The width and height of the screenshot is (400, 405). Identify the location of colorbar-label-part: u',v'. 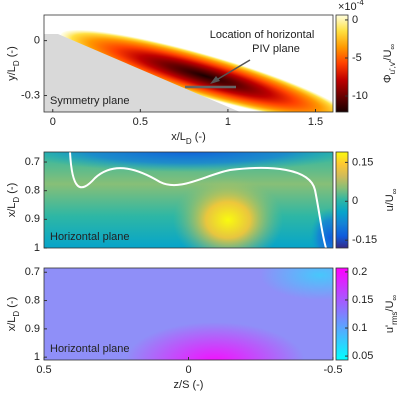
(392, 67).